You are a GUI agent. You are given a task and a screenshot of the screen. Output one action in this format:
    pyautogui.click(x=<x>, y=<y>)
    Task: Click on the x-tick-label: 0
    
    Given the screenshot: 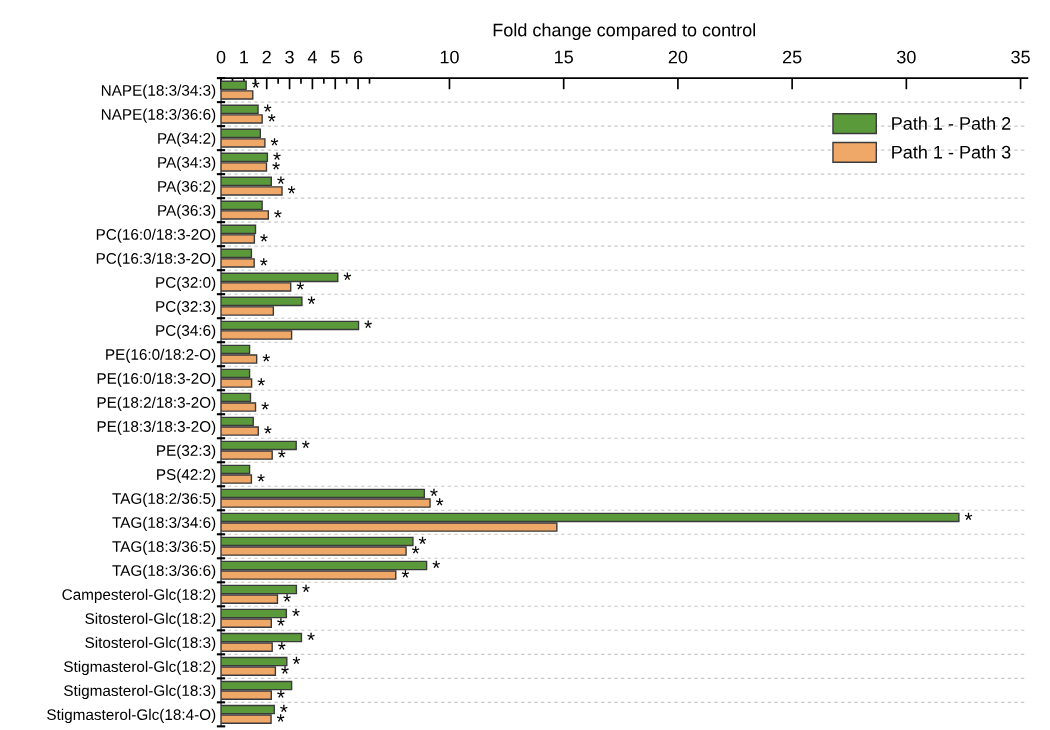 What is the action you would take?
    pyautogui.click(x=221, y=57)
    